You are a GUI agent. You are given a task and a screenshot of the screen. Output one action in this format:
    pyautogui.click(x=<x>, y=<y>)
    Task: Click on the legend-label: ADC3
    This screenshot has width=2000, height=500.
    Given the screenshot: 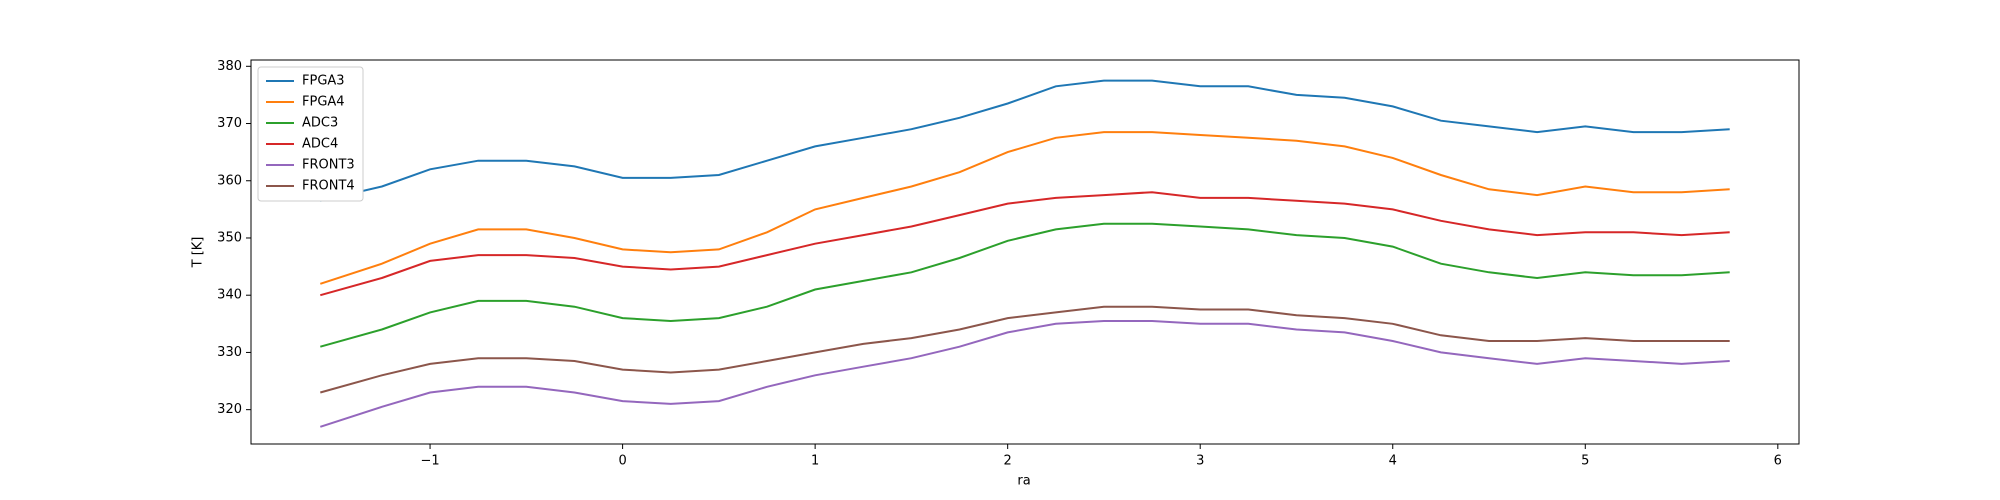 What is the action you would take?
    pyautogui.click(x=320, y=123)
    